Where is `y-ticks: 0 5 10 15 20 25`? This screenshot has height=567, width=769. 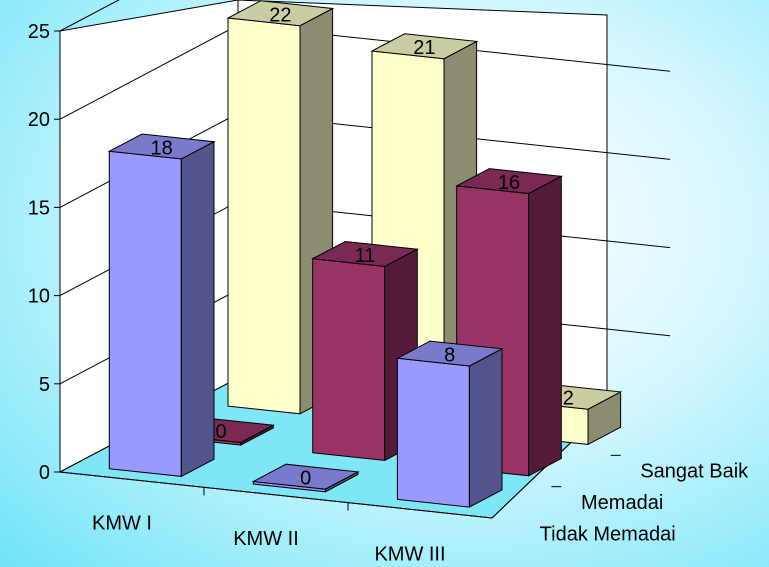 y-ticks: 0 5 10 15 20 25 is located at coordinates (44, 252).